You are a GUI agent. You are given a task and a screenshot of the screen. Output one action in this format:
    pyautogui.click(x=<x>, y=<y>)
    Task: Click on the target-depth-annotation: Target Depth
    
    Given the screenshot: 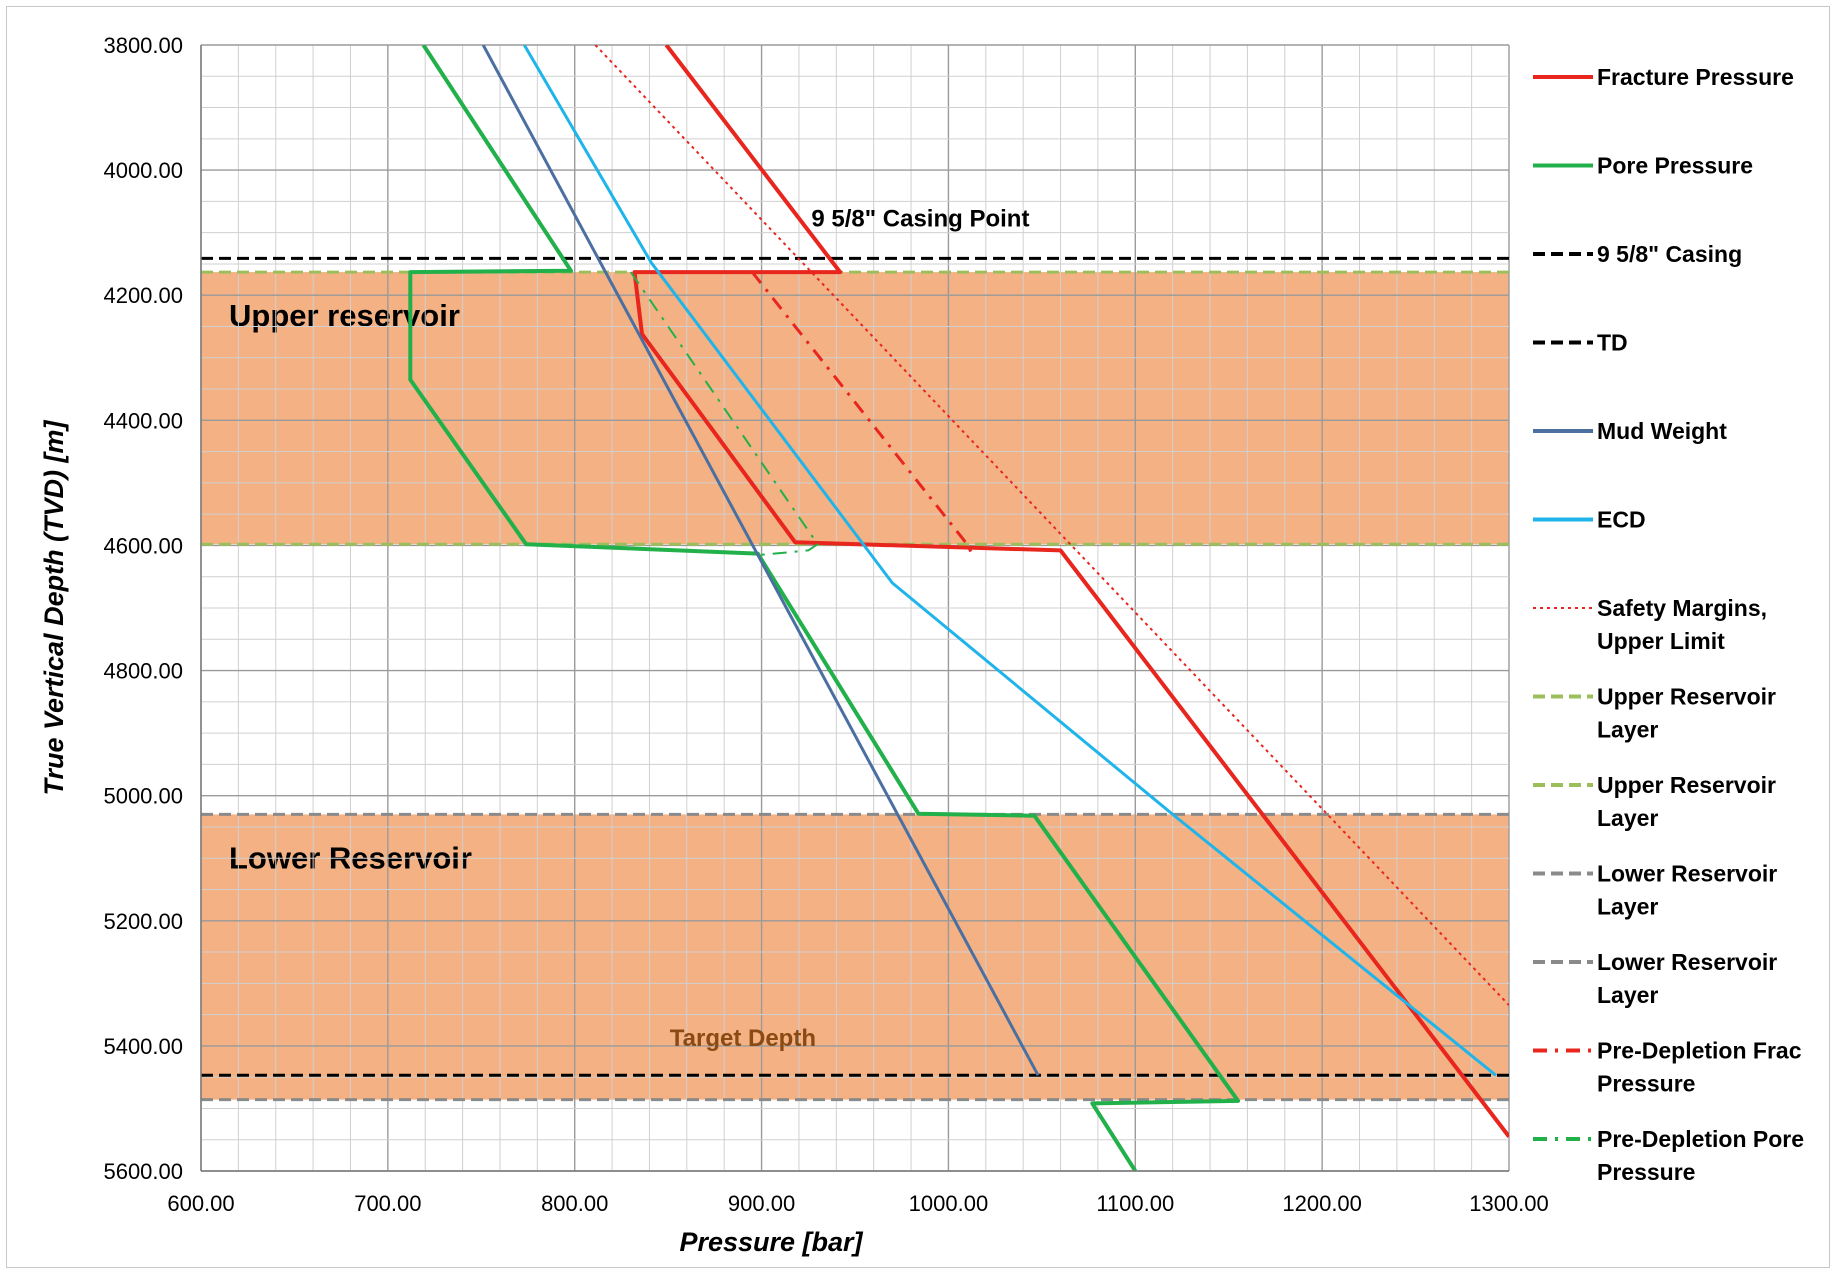 What is the action you would take?
    pyautogui.click(x=743, y=1038)
    